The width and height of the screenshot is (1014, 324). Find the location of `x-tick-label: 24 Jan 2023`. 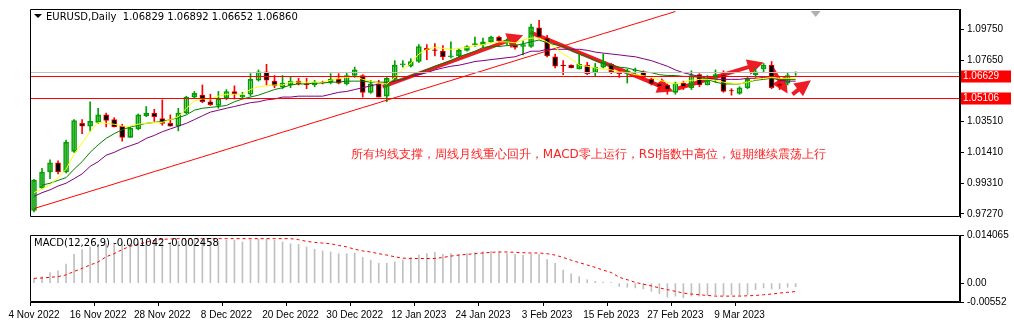

x-tick-label: 24 Jan 2023 is located at coordinates (483, 314).